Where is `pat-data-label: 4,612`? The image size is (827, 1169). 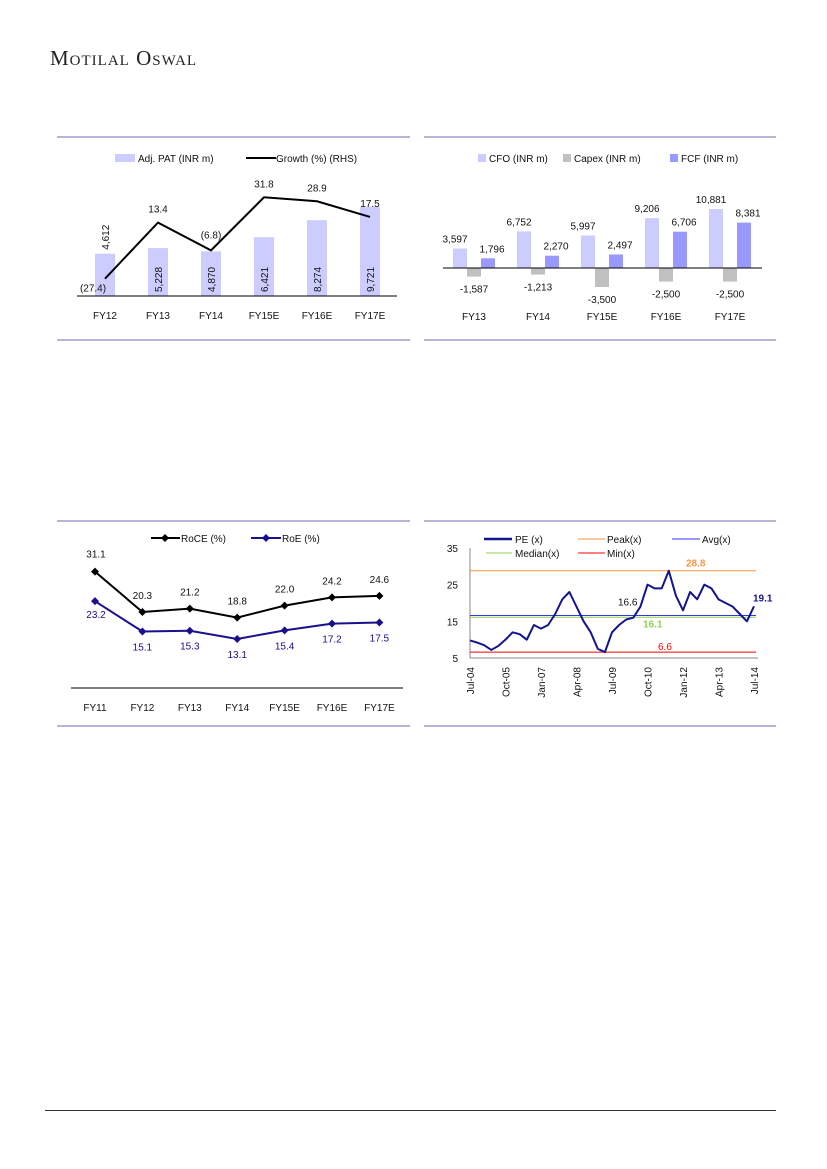
pat-data-label: 4,612 is located at coordinates (106, 236).